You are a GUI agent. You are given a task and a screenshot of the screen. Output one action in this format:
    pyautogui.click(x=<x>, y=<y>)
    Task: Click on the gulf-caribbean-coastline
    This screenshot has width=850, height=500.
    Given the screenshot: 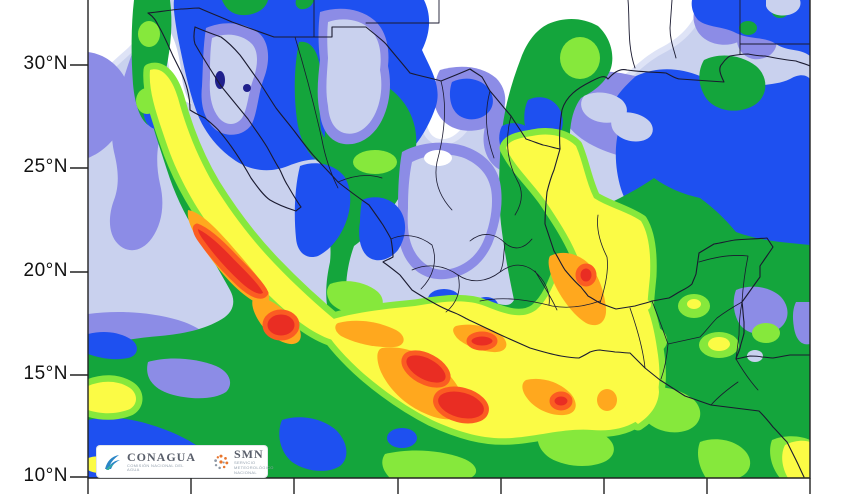 What is the action you would take?
    pyautogui.click(x=677, y=254)
    